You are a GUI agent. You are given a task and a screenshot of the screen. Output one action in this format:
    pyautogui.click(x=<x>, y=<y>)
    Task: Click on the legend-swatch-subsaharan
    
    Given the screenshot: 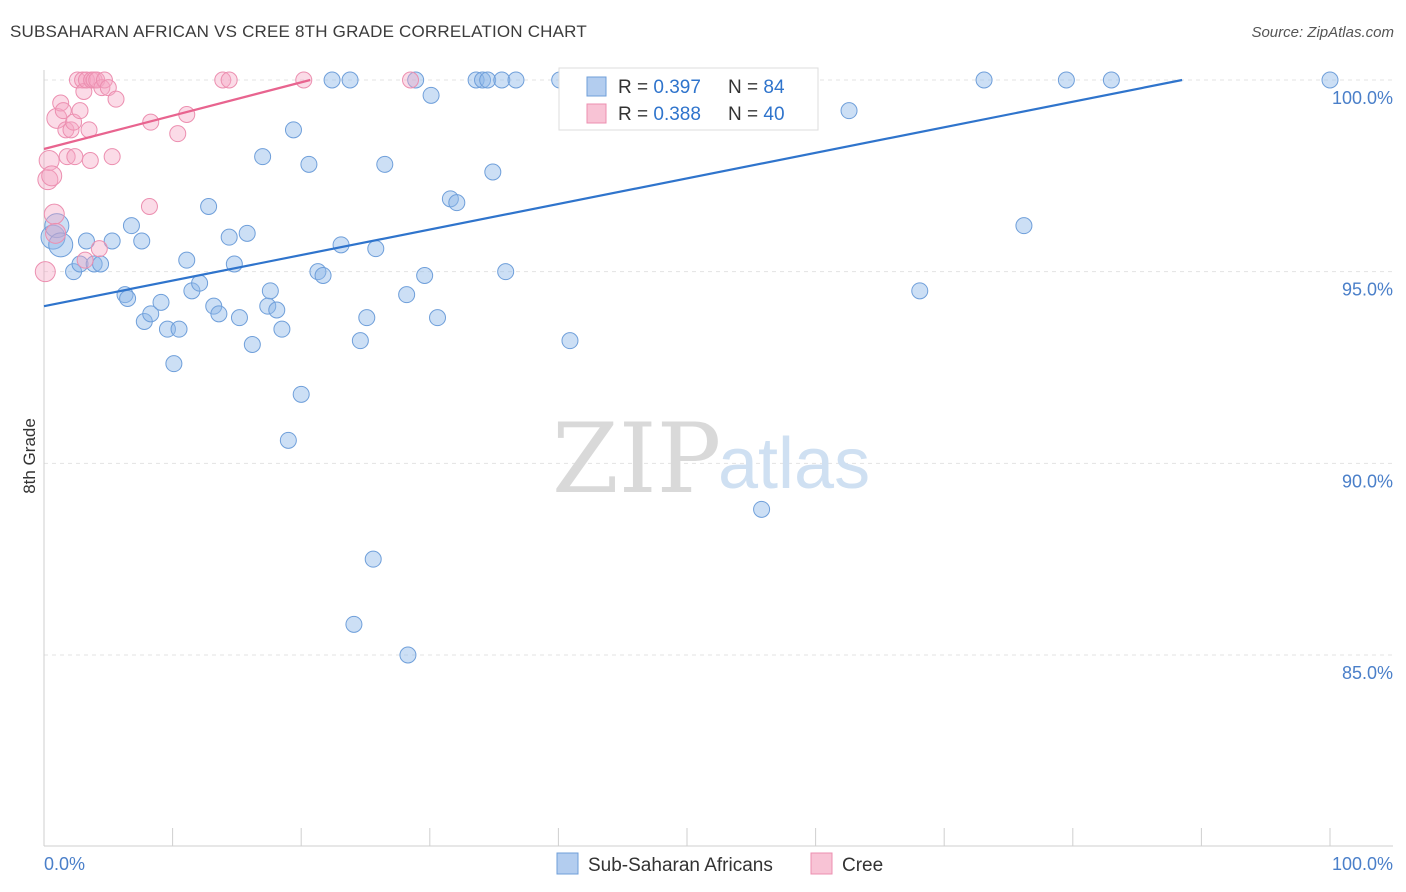 What is the action you would take?
    pyautogui.click(x=596, y=86)
    